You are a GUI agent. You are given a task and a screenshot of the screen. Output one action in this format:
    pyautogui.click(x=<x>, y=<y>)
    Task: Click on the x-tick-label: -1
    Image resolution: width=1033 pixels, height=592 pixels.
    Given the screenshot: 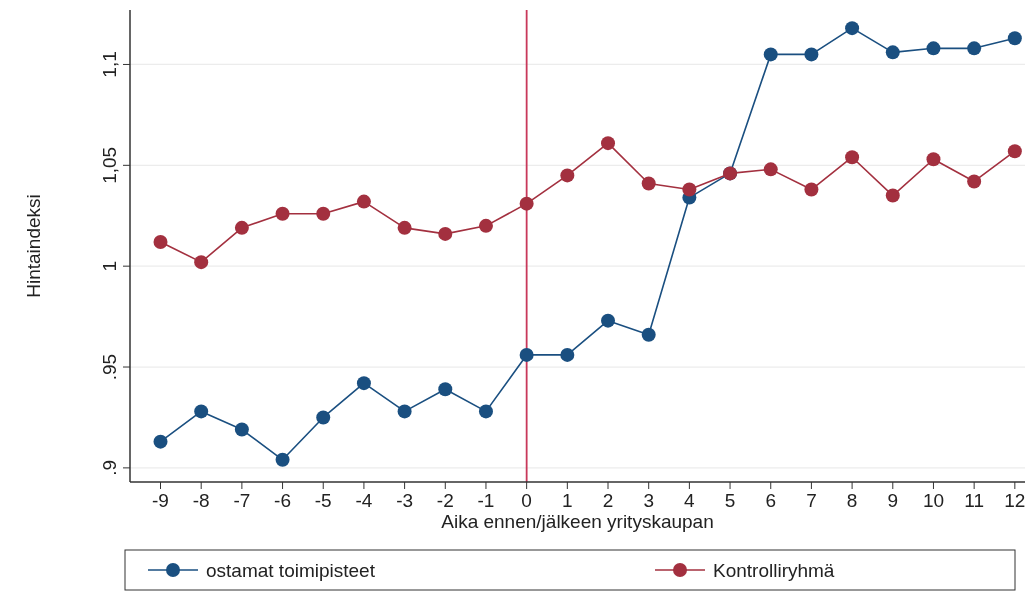 What is the action you would take?
    pyautogui.click(x=486, y=500)
    